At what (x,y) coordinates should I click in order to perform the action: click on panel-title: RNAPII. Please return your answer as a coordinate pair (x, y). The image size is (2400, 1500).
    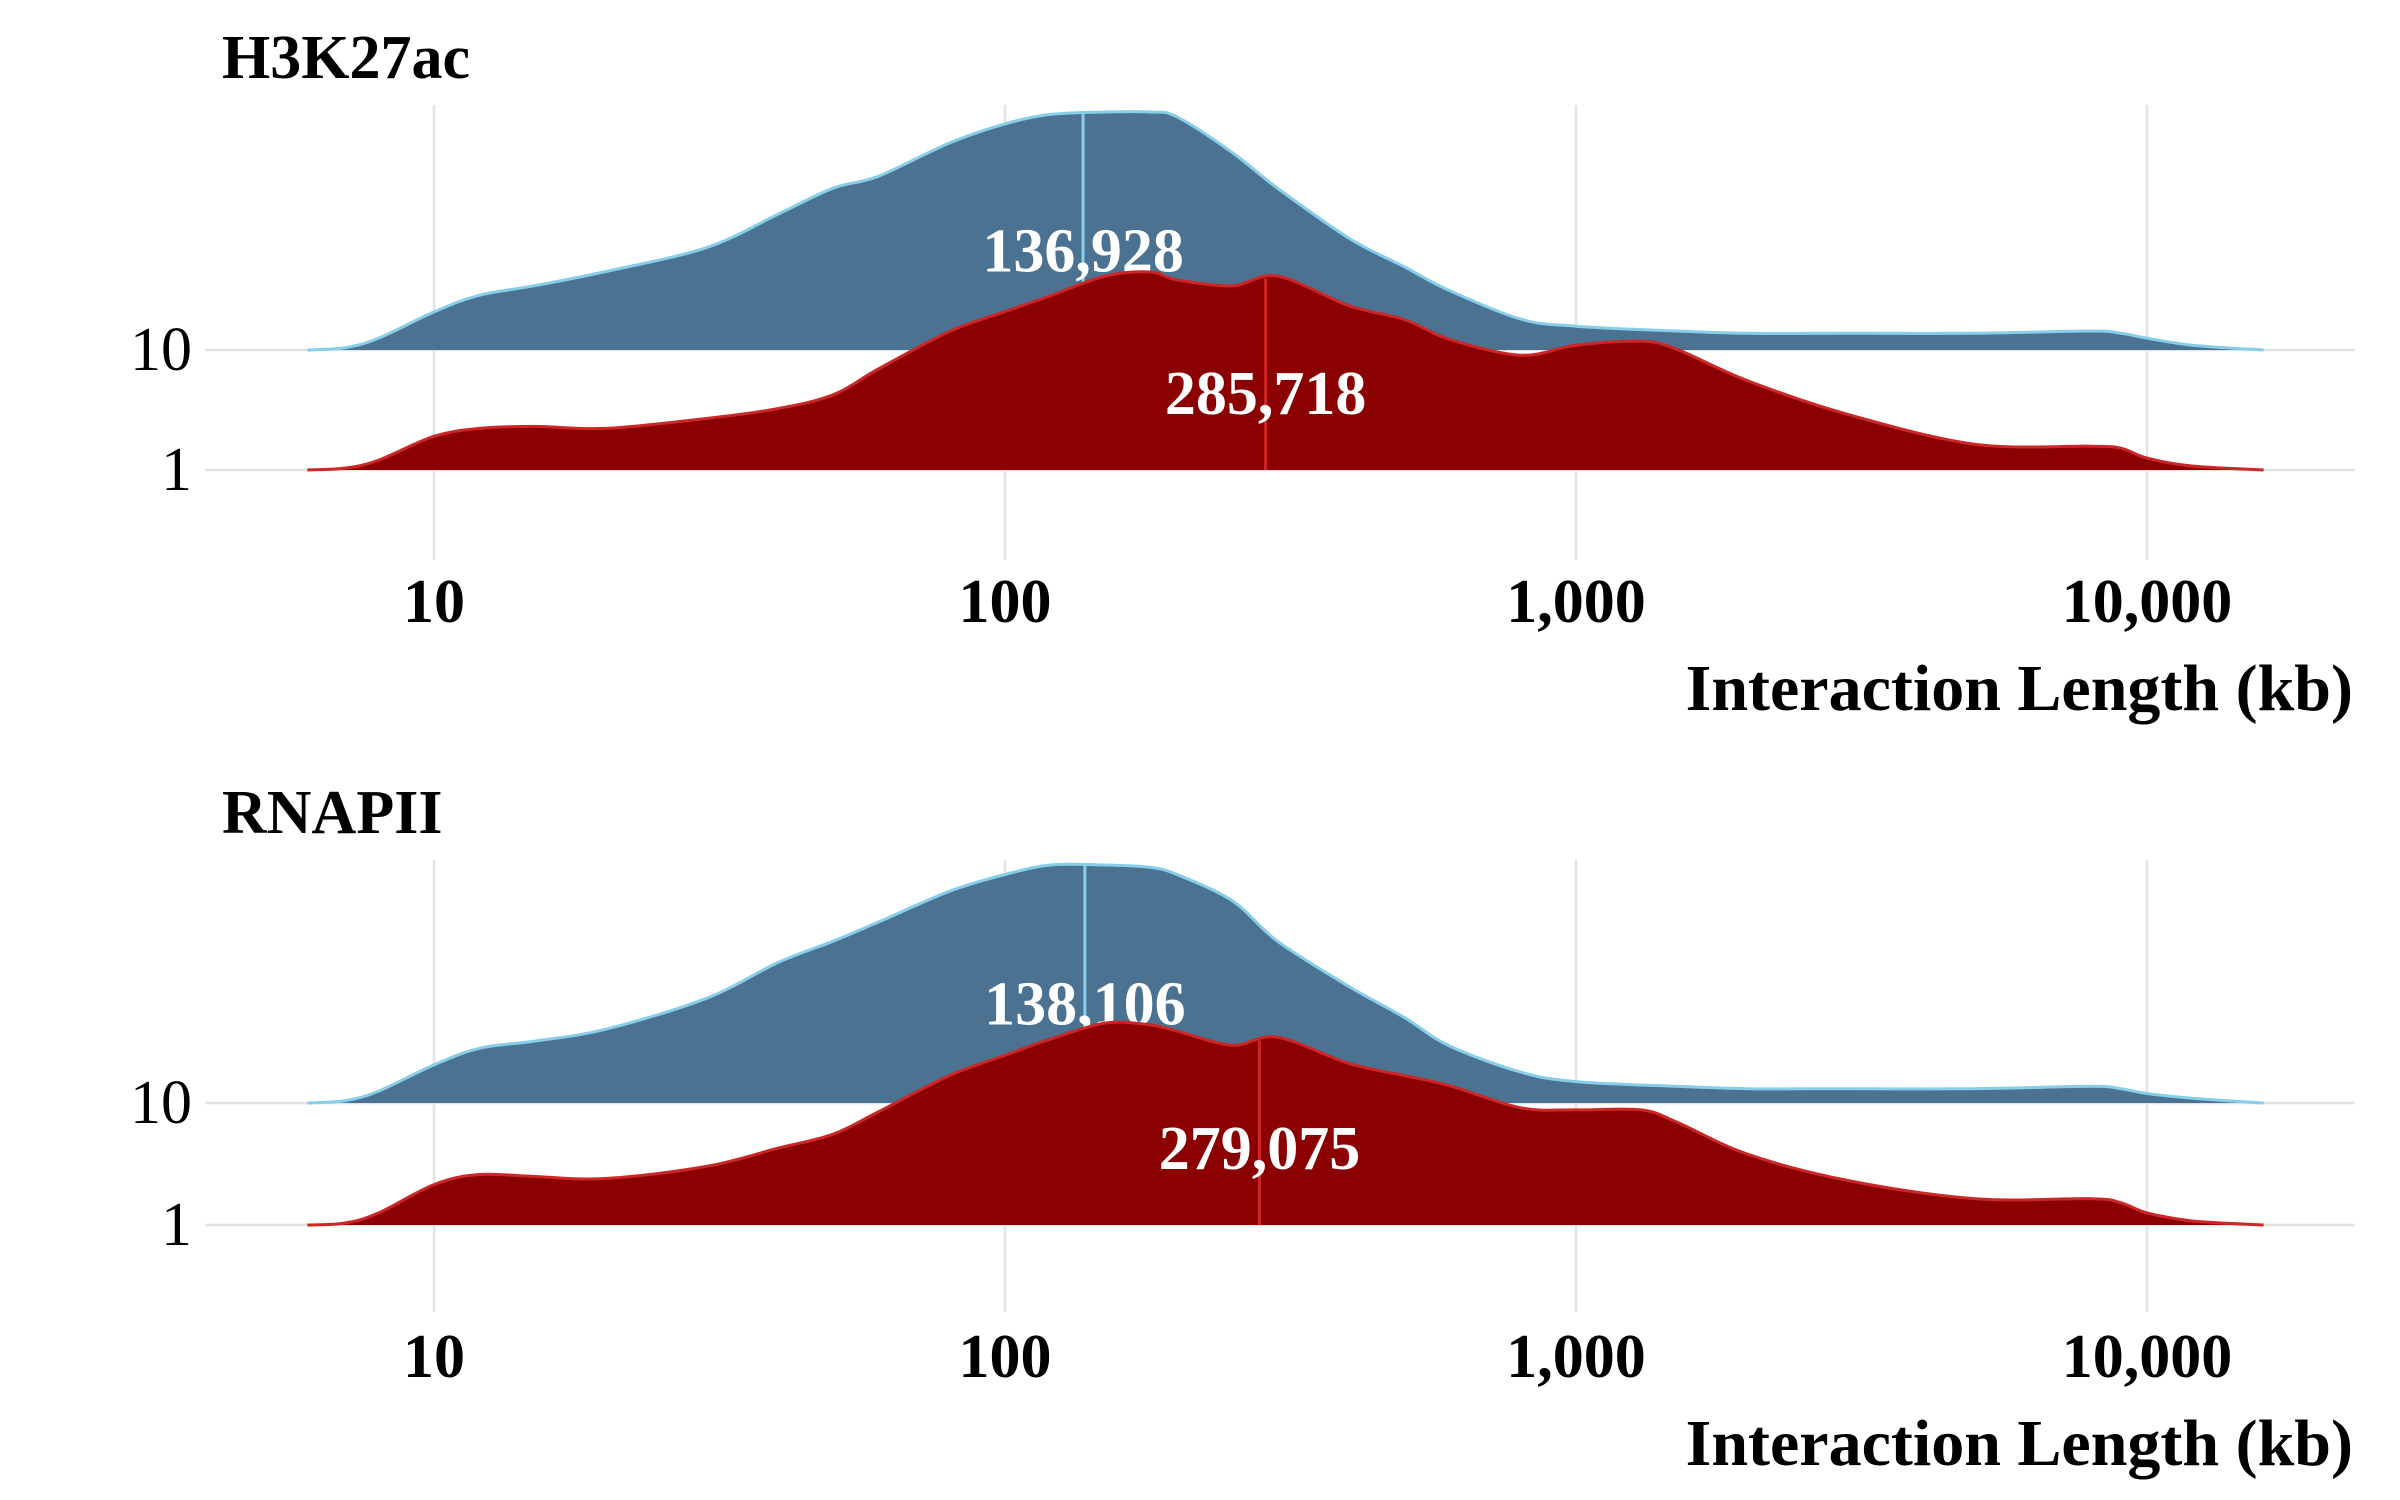
    Looking at the image, I should click on (332, 813).